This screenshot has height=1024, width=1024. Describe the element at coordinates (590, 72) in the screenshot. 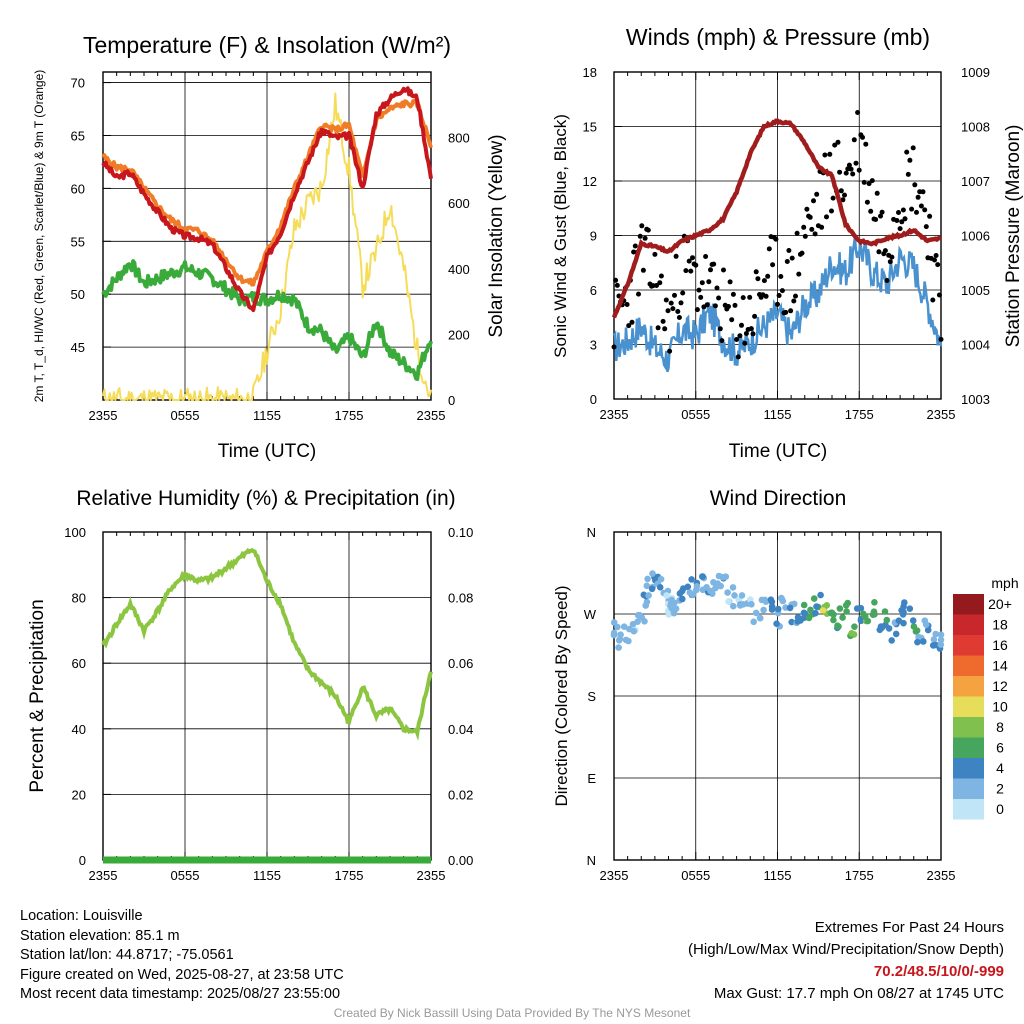

I see `y-tick-label: 18` at that location.